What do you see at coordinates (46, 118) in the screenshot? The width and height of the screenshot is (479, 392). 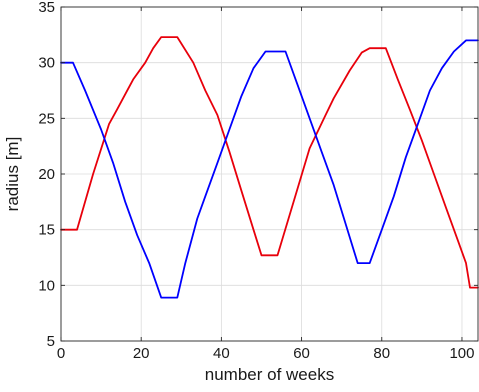 I see `y-tick-label: 25` at bounding box center [46, 118].